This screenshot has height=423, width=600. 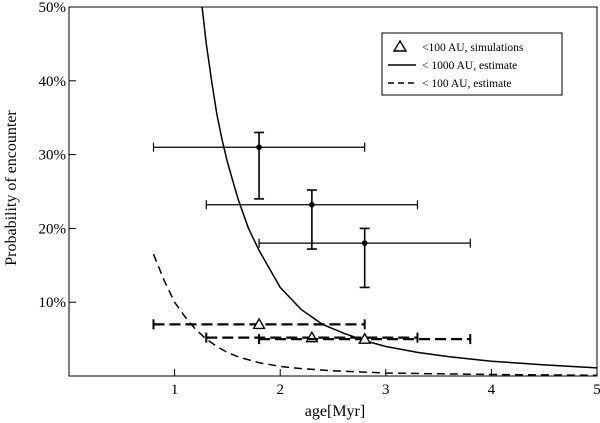 What do you see at coordinates (335, 411) in the screenshot?
I see `x-axis-label: age[Myr]` at bounding box center [335, 411].